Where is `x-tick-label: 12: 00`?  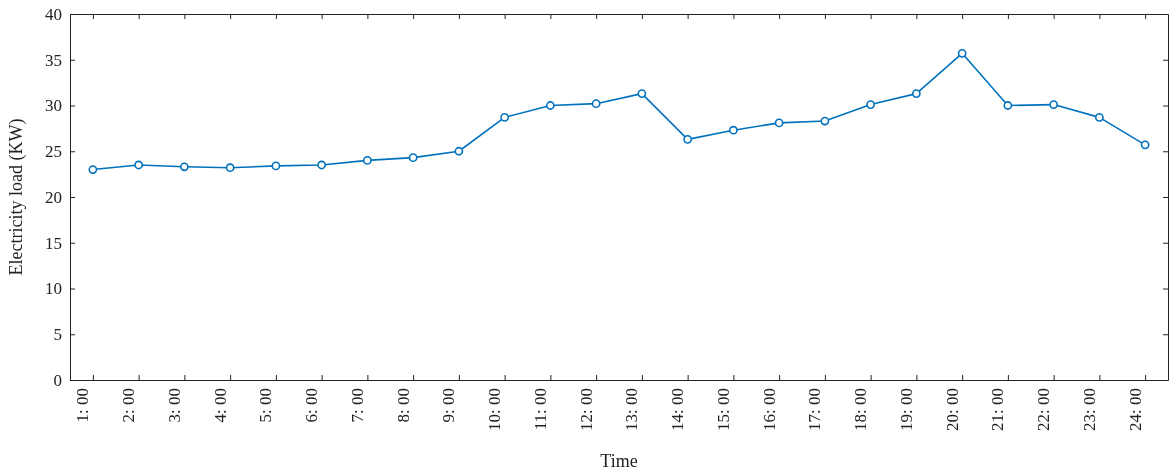
x-tick-label: 12: 00 is located at coordinates (586, 409).